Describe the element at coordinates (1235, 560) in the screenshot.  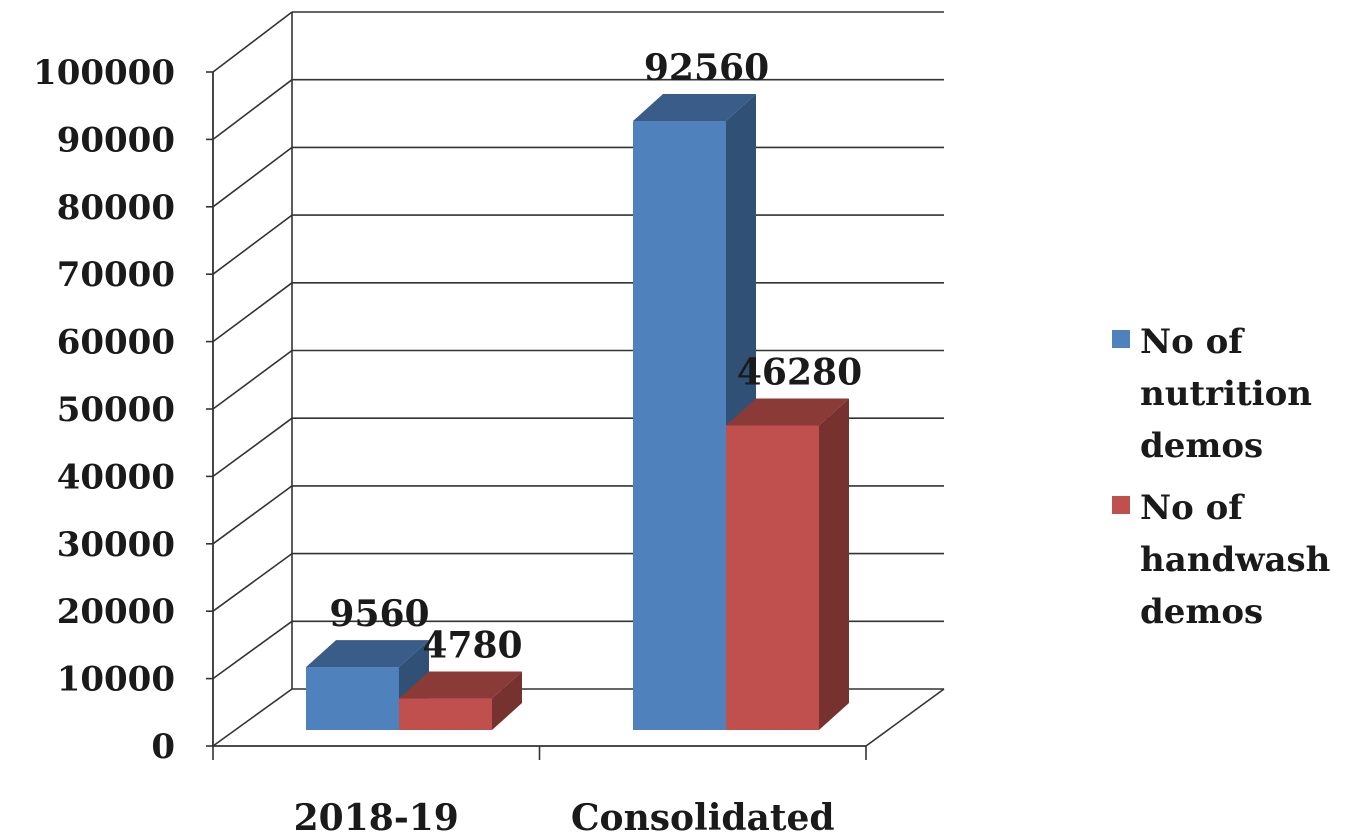
I see `legend-label-handwash: No of handwash demos` at that location.